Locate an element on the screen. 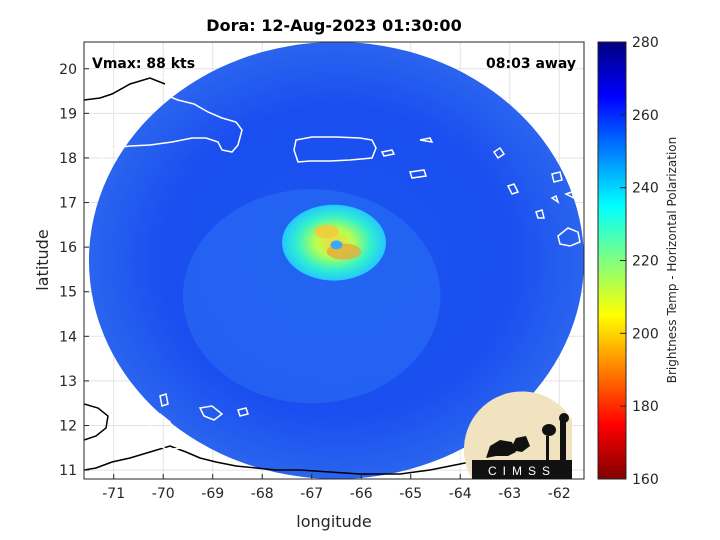 This screenshot has width=720, height=540. vmax-annotation: Vmax: 88 kts is located at coordinates (143, 64).